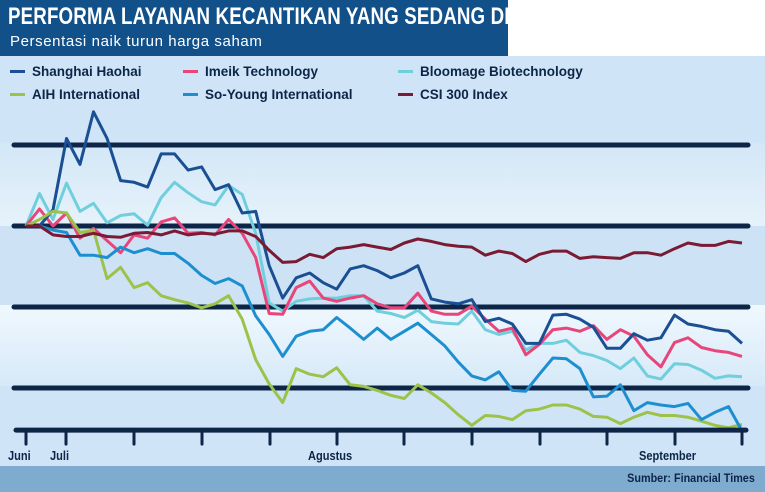  What do you see at coordinates (384, 244) in the screenshot?
I see `series-line-csi-300-index` at bounding box center [384, 244].